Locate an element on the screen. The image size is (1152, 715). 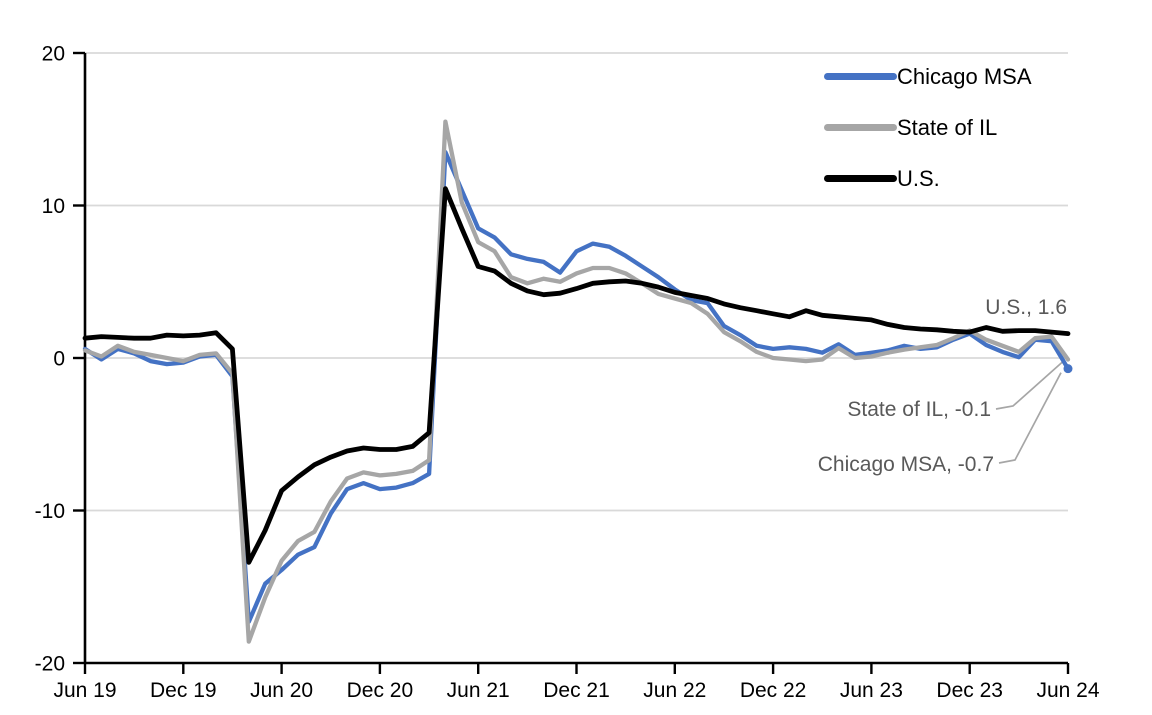
x-tick-label: Dec 20 is located at coordinates (380, 690).